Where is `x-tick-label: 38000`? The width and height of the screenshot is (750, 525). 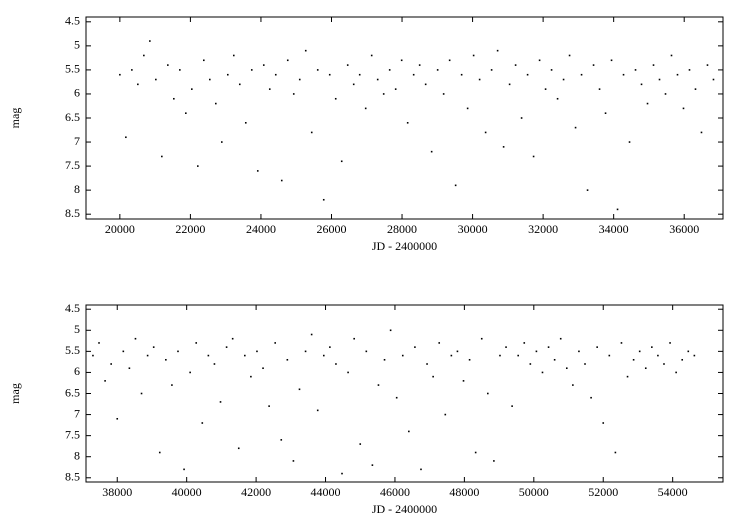
x-tick-label: 38000 is located at coordinates (117, 492).